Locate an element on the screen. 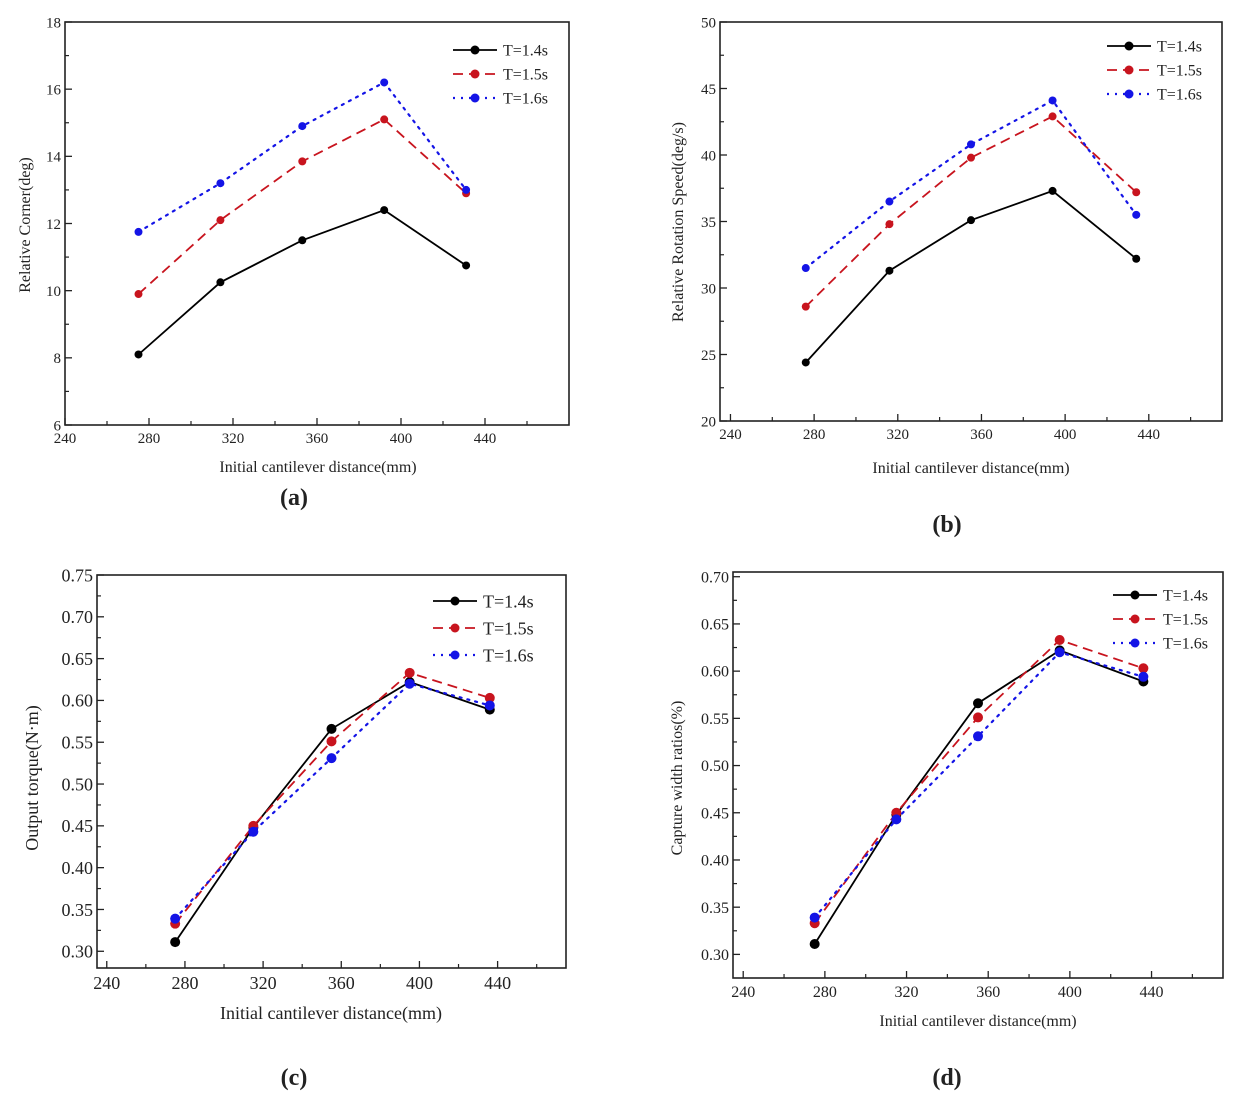  y-tick-label: 16 is located at coordinates (54, 90).